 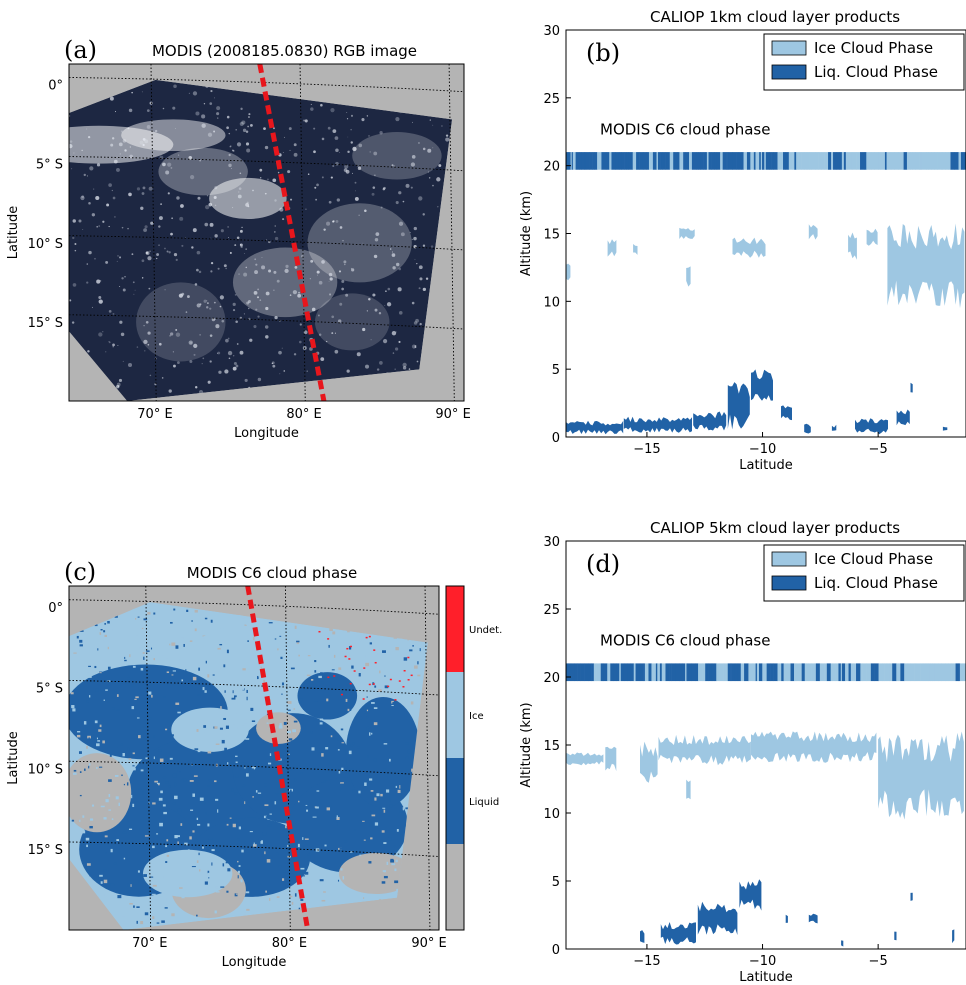 What do you see at coordinates (556, 882) in the screenshot?
I see `y-tick-label: 5` at bounding box center [556, 882].